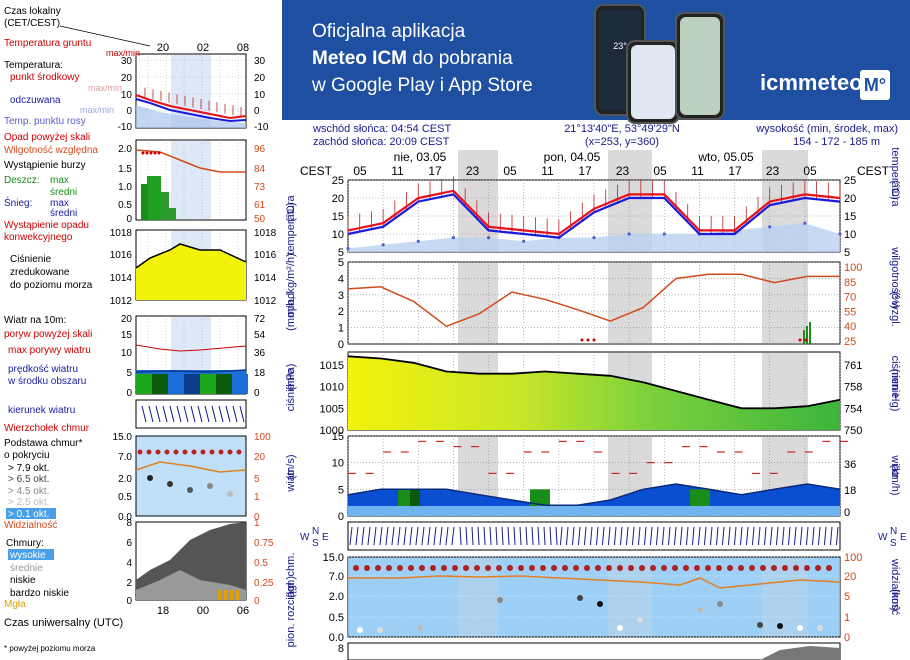 The width and height of the screenshot is (910, 660). What do you see at coordinates (127, 353) in the screenshot?
I see `legend-wind-tick-left: 10` at bounding box center [127, 353].